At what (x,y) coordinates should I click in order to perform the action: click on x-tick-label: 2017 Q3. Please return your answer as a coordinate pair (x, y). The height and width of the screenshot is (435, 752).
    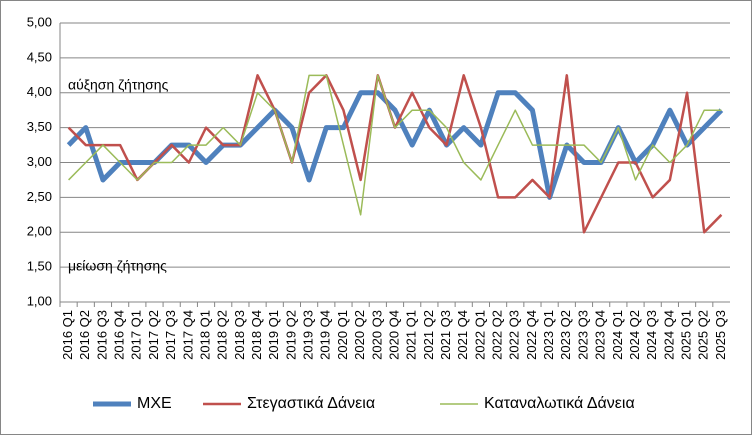
    Looking at the image, I should click on (170, 335).